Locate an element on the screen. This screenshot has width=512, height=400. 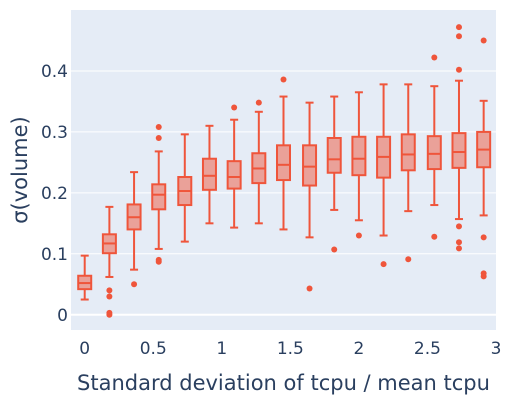
x-tick-label: 2.5 is located at coordinates (427, 349).